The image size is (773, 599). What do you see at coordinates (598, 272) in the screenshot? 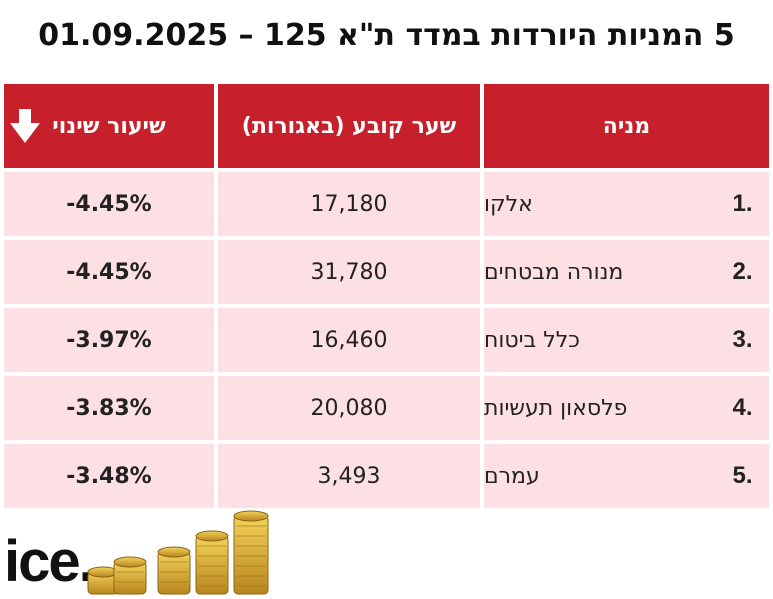
I see `stock-name: מנורה מבטחים` at bounding box center [598, 272].